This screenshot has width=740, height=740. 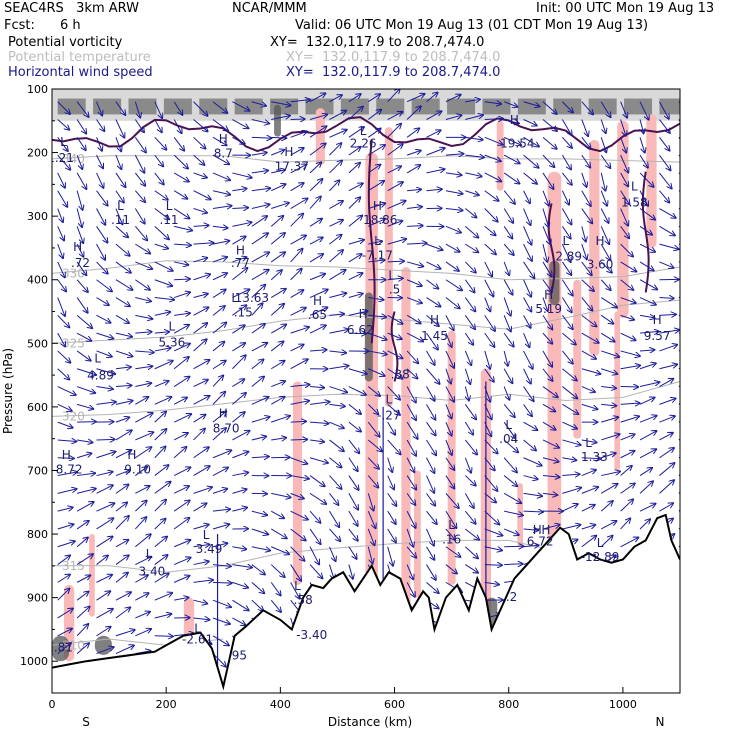 I want to click on x-tick-label: 1000, so click(x=623, y=704).